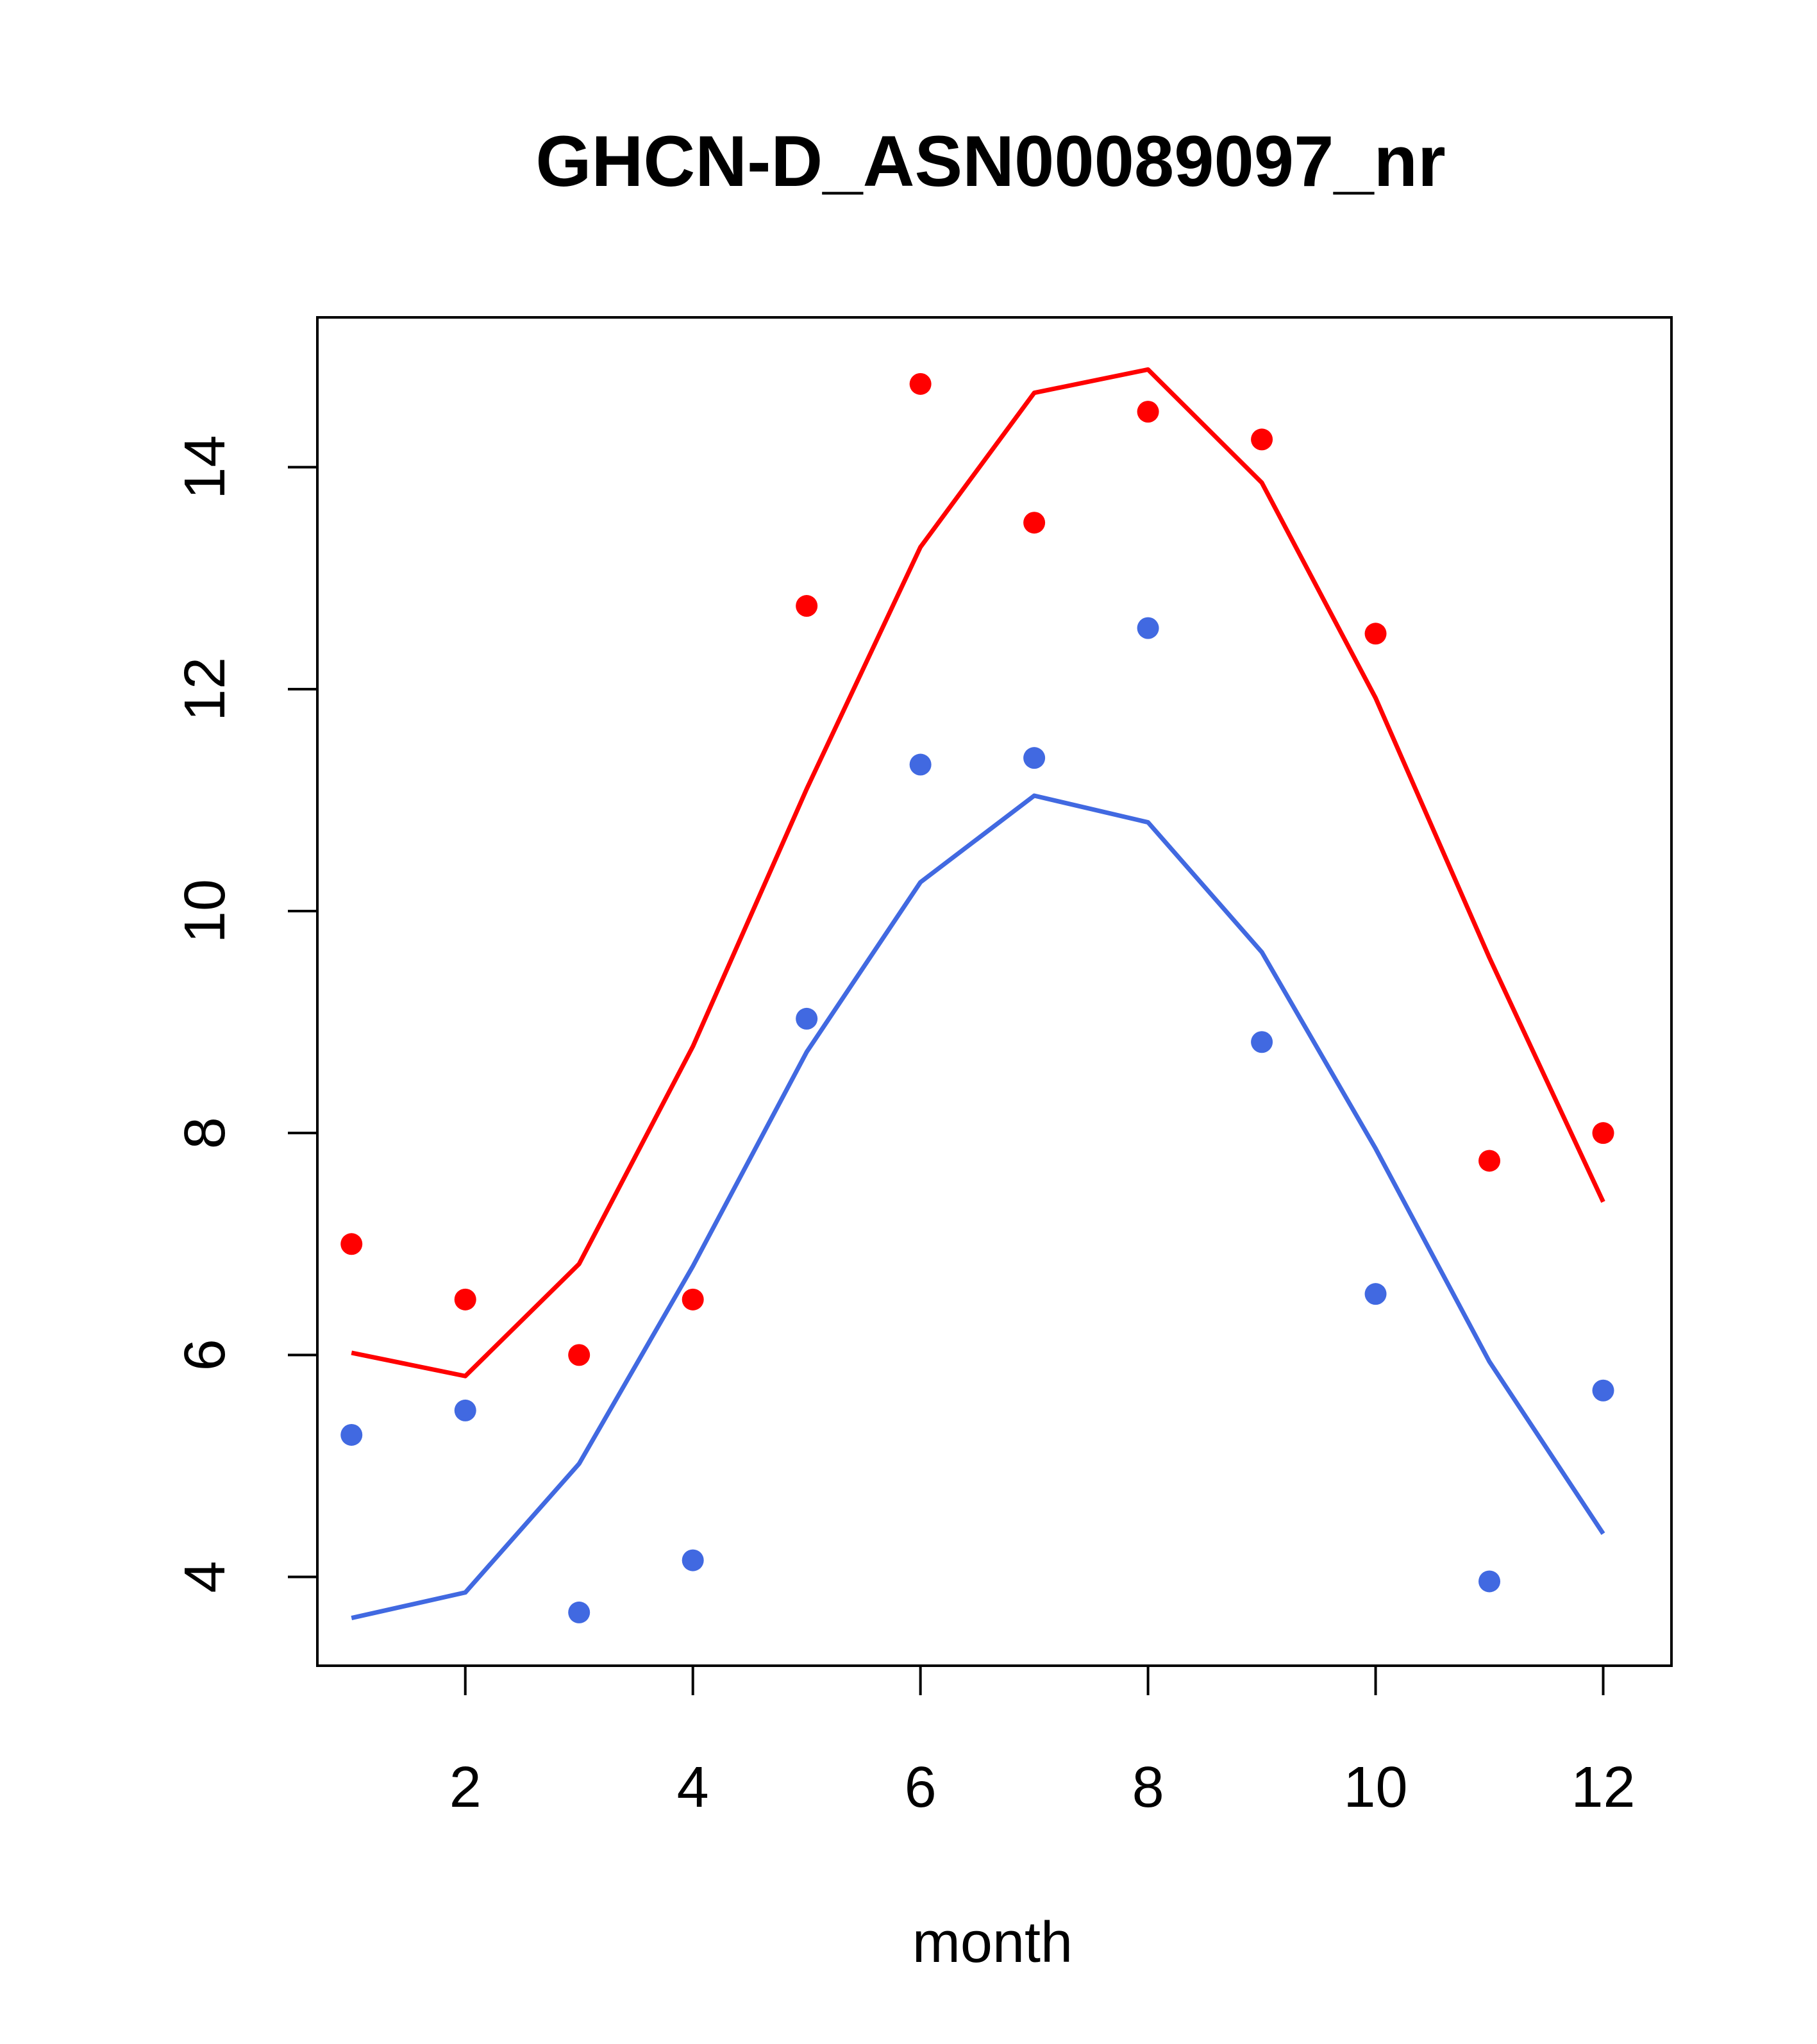 This screenshot has height=2044, width=1817. What do you see at coordinates (205, 911) in the screenshot?
I see `y-tick-label: 10` at bounding box center [205, 911].